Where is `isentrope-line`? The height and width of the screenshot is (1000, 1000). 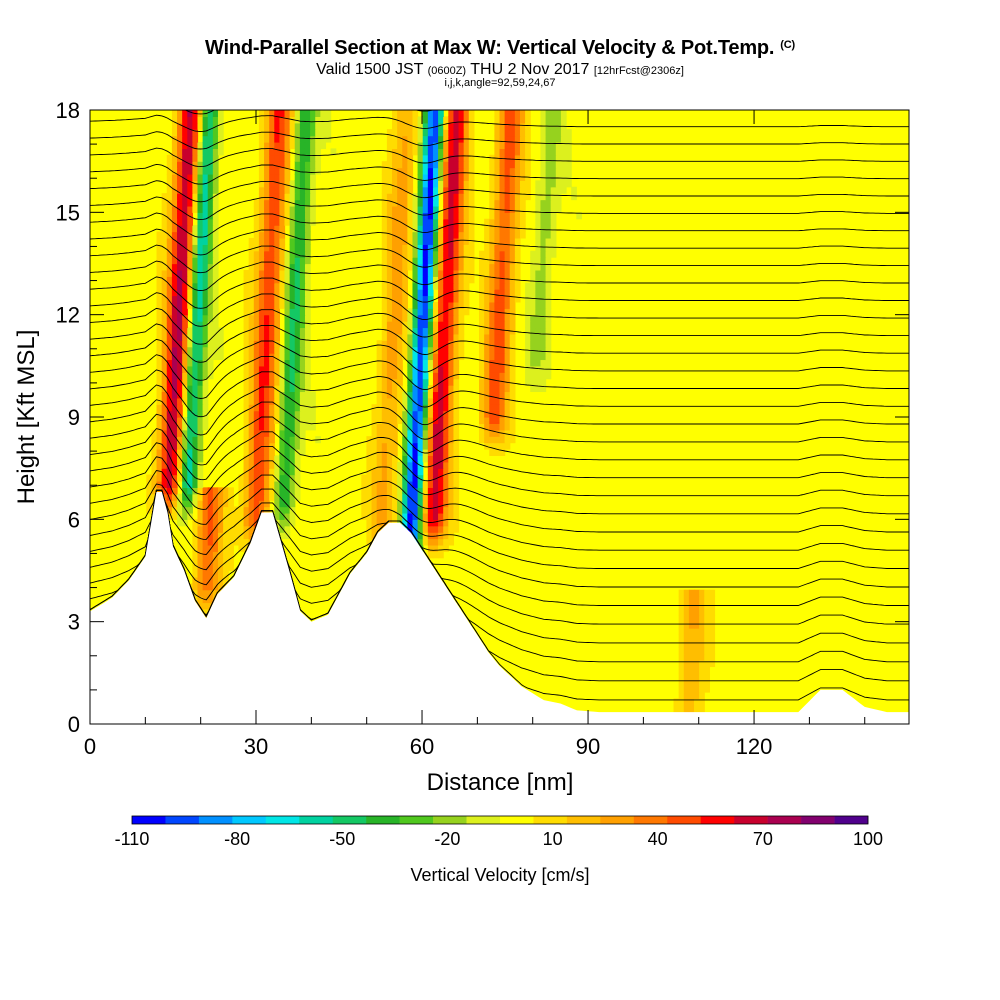
isentrope-line is located at coordinates (499, 485).